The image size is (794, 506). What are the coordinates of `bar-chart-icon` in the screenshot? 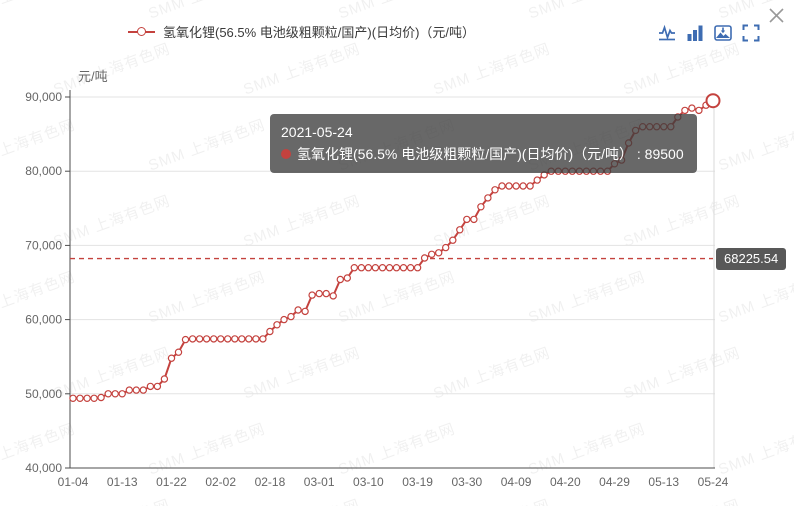 It's located at (695, 33).